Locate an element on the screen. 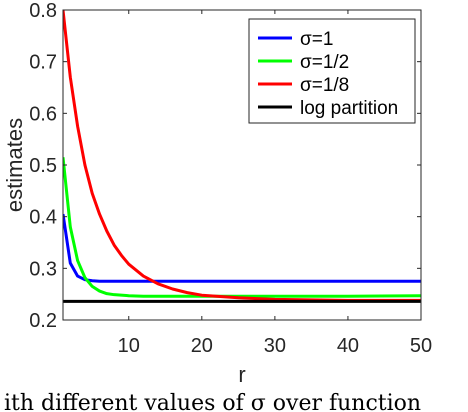  legend-label-1: σ=1/2 is located at coordinates (324, 62).